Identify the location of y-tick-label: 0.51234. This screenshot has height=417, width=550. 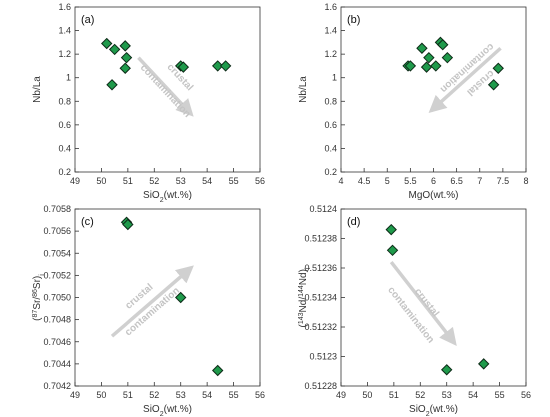
(320, 298).